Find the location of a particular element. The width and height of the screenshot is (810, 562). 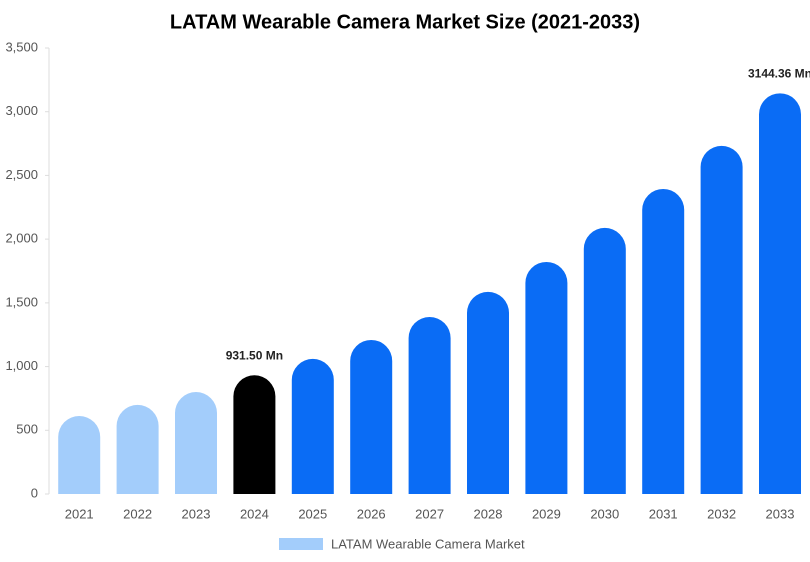

y-tick-label: 3,500 is located at coordinates (21, 46).